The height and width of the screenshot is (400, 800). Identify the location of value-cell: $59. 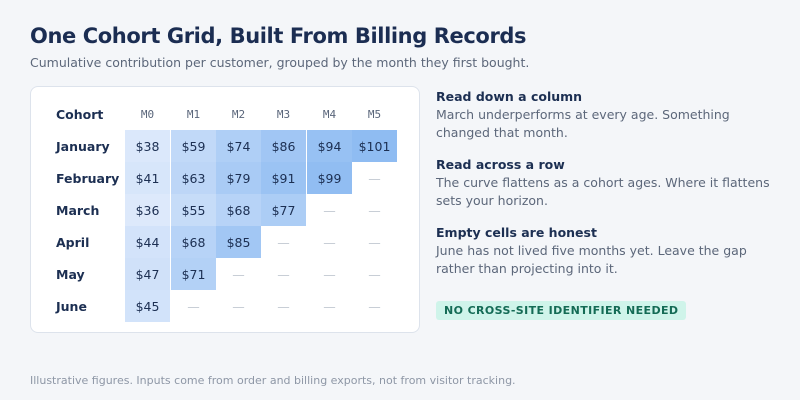
(193, 146).